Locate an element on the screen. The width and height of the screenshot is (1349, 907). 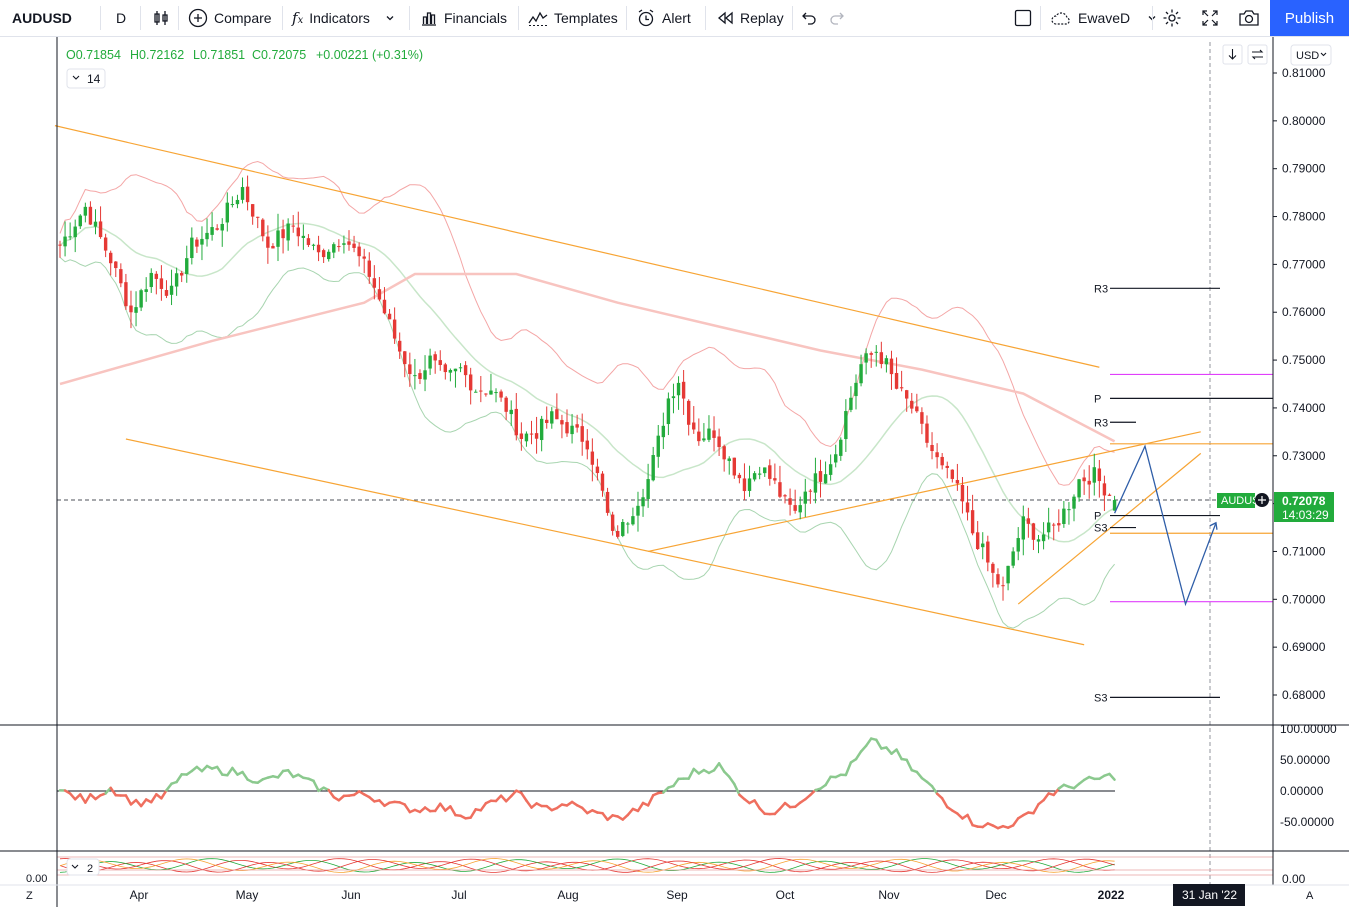
currency-select is located at coordinates (1311, 55).